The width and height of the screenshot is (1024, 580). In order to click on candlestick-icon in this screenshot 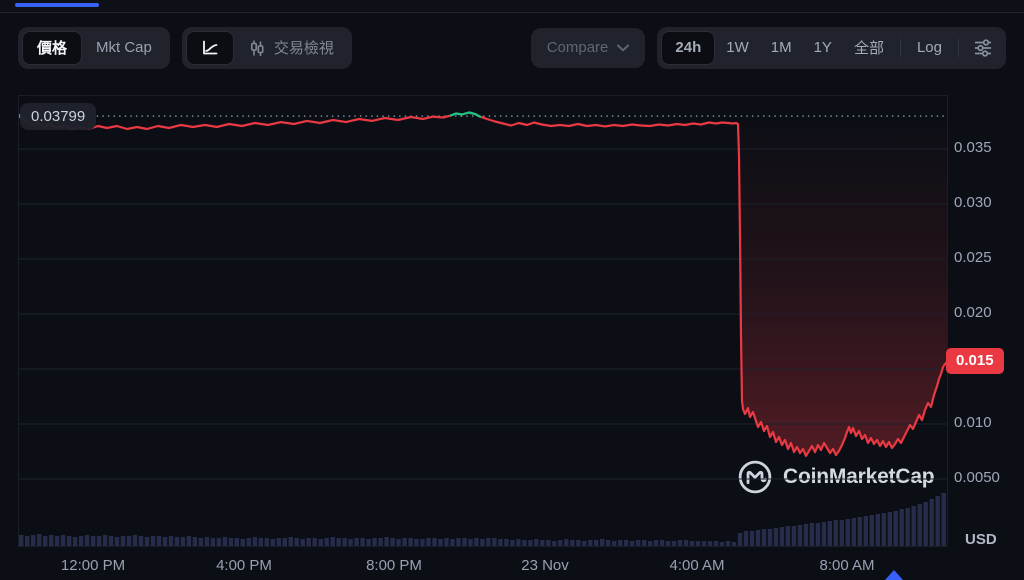, I will do `click(257, 48)`.